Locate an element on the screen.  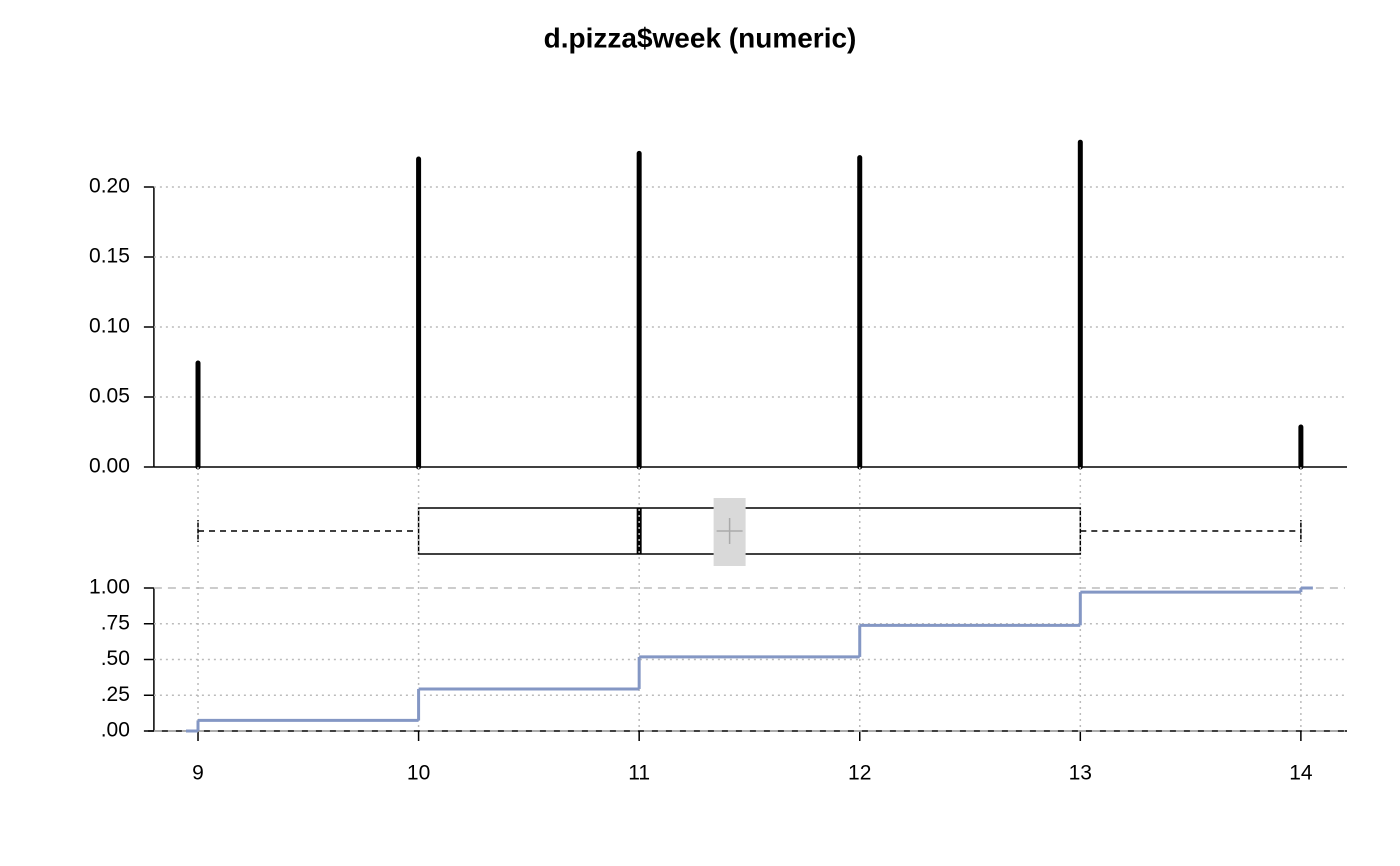
x-tick-label: 10 is located at coordinates (418, 773).